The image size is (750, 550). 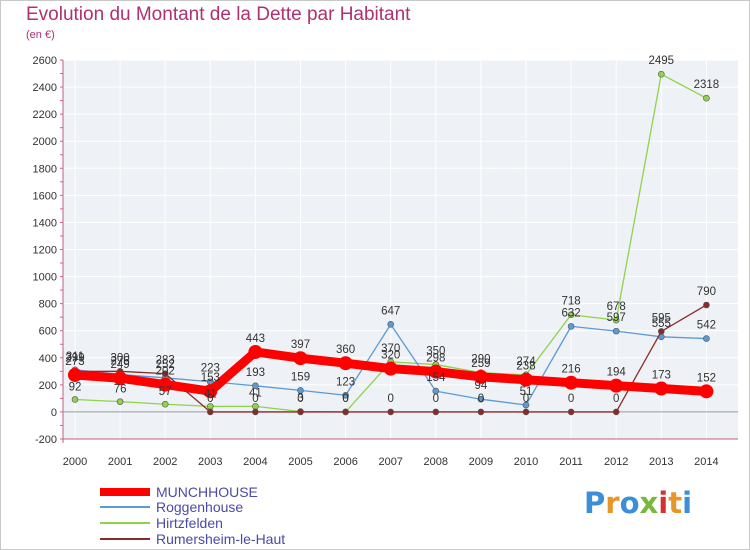 I want to click on y-tick-label: 0, so click(x=54, y=413).